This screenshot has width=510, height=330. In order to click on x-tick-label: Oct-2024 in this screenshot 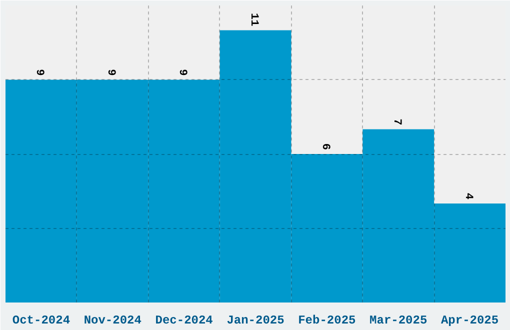, I will do `click(41, 321)`.